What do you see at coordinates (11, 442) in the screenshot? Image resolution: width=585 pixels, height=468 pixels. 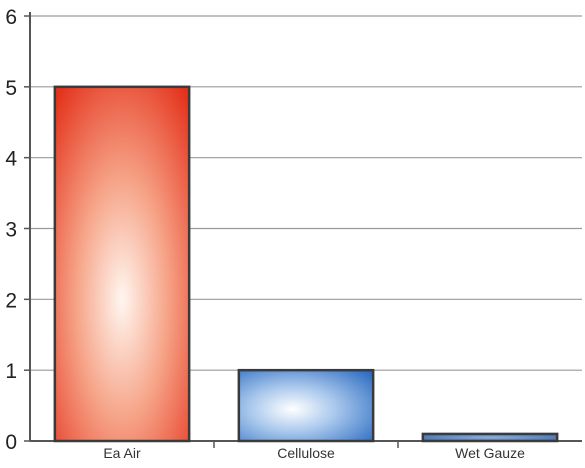 I see `y-tick-label: 0` at bounding box center [11, 442].